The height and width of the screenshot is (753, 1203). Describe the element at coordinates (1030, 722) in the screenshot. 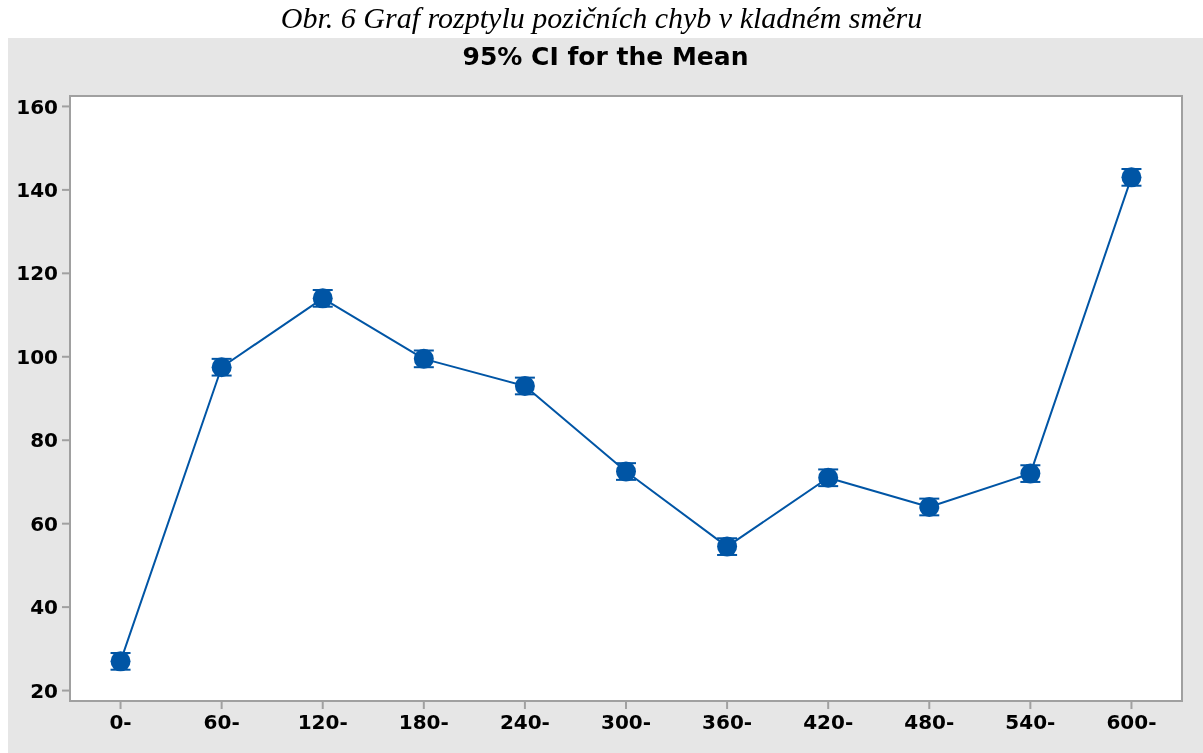

I see `x-tick-label: 540-` at that location.